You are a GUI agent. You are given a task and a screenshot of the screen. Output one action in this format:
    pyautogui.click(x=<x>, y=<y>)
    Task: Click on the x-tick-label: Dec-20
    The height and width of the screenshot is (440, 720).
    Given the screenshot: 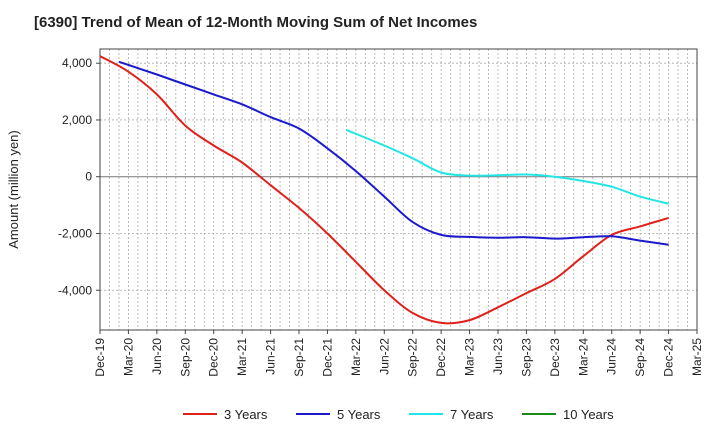 What is the action you would take?
    pyautogui.click(x=214, y=357)
    